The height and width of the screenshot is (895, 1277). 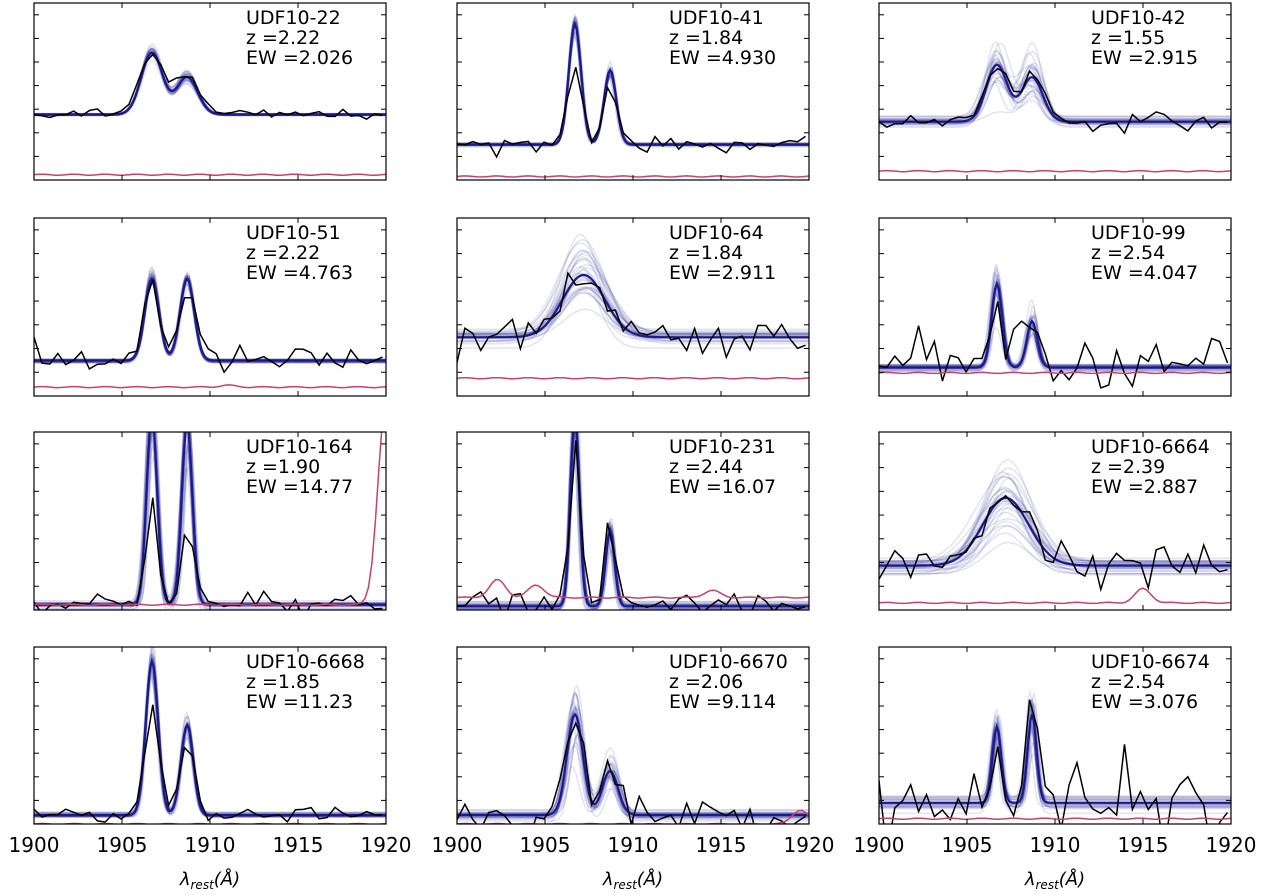 I want to click on panel-label-ew: EW =9.114, so click(x=722, y=702).